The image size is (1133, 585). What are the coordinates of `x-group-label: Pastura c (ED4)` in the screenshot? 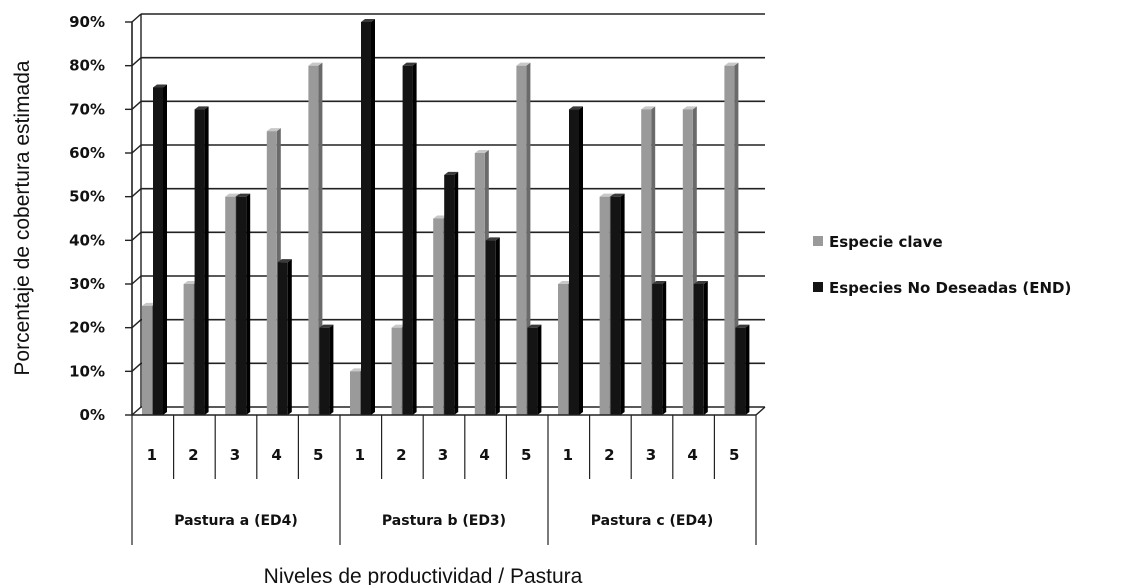 It's located at (652, 521).